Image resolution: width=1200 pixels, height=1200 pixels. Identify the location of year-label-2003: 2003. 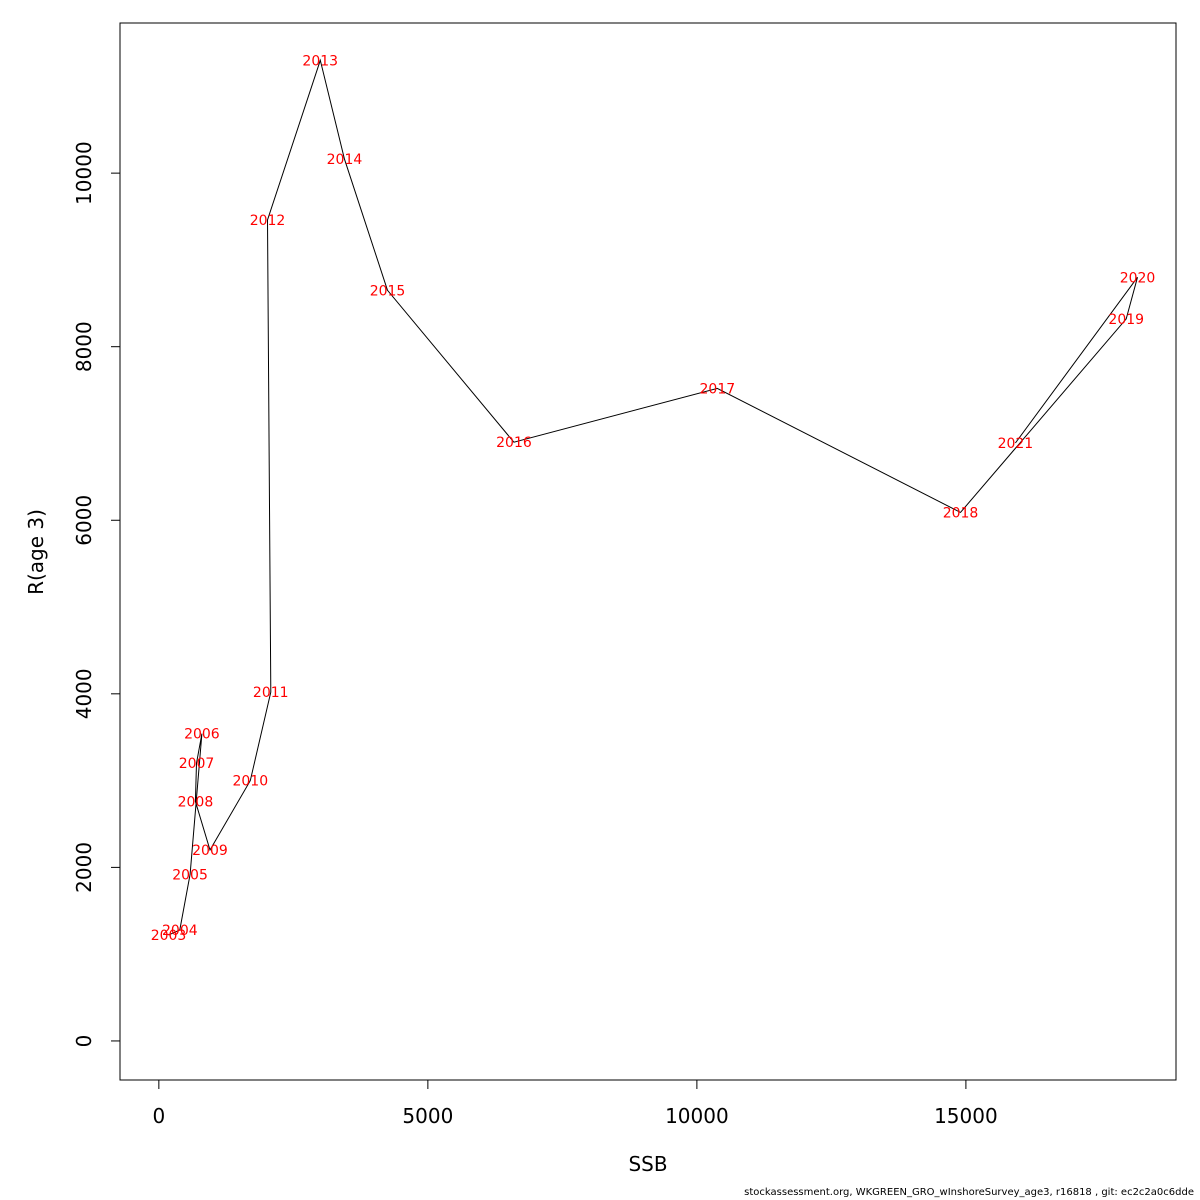
(169, 936).